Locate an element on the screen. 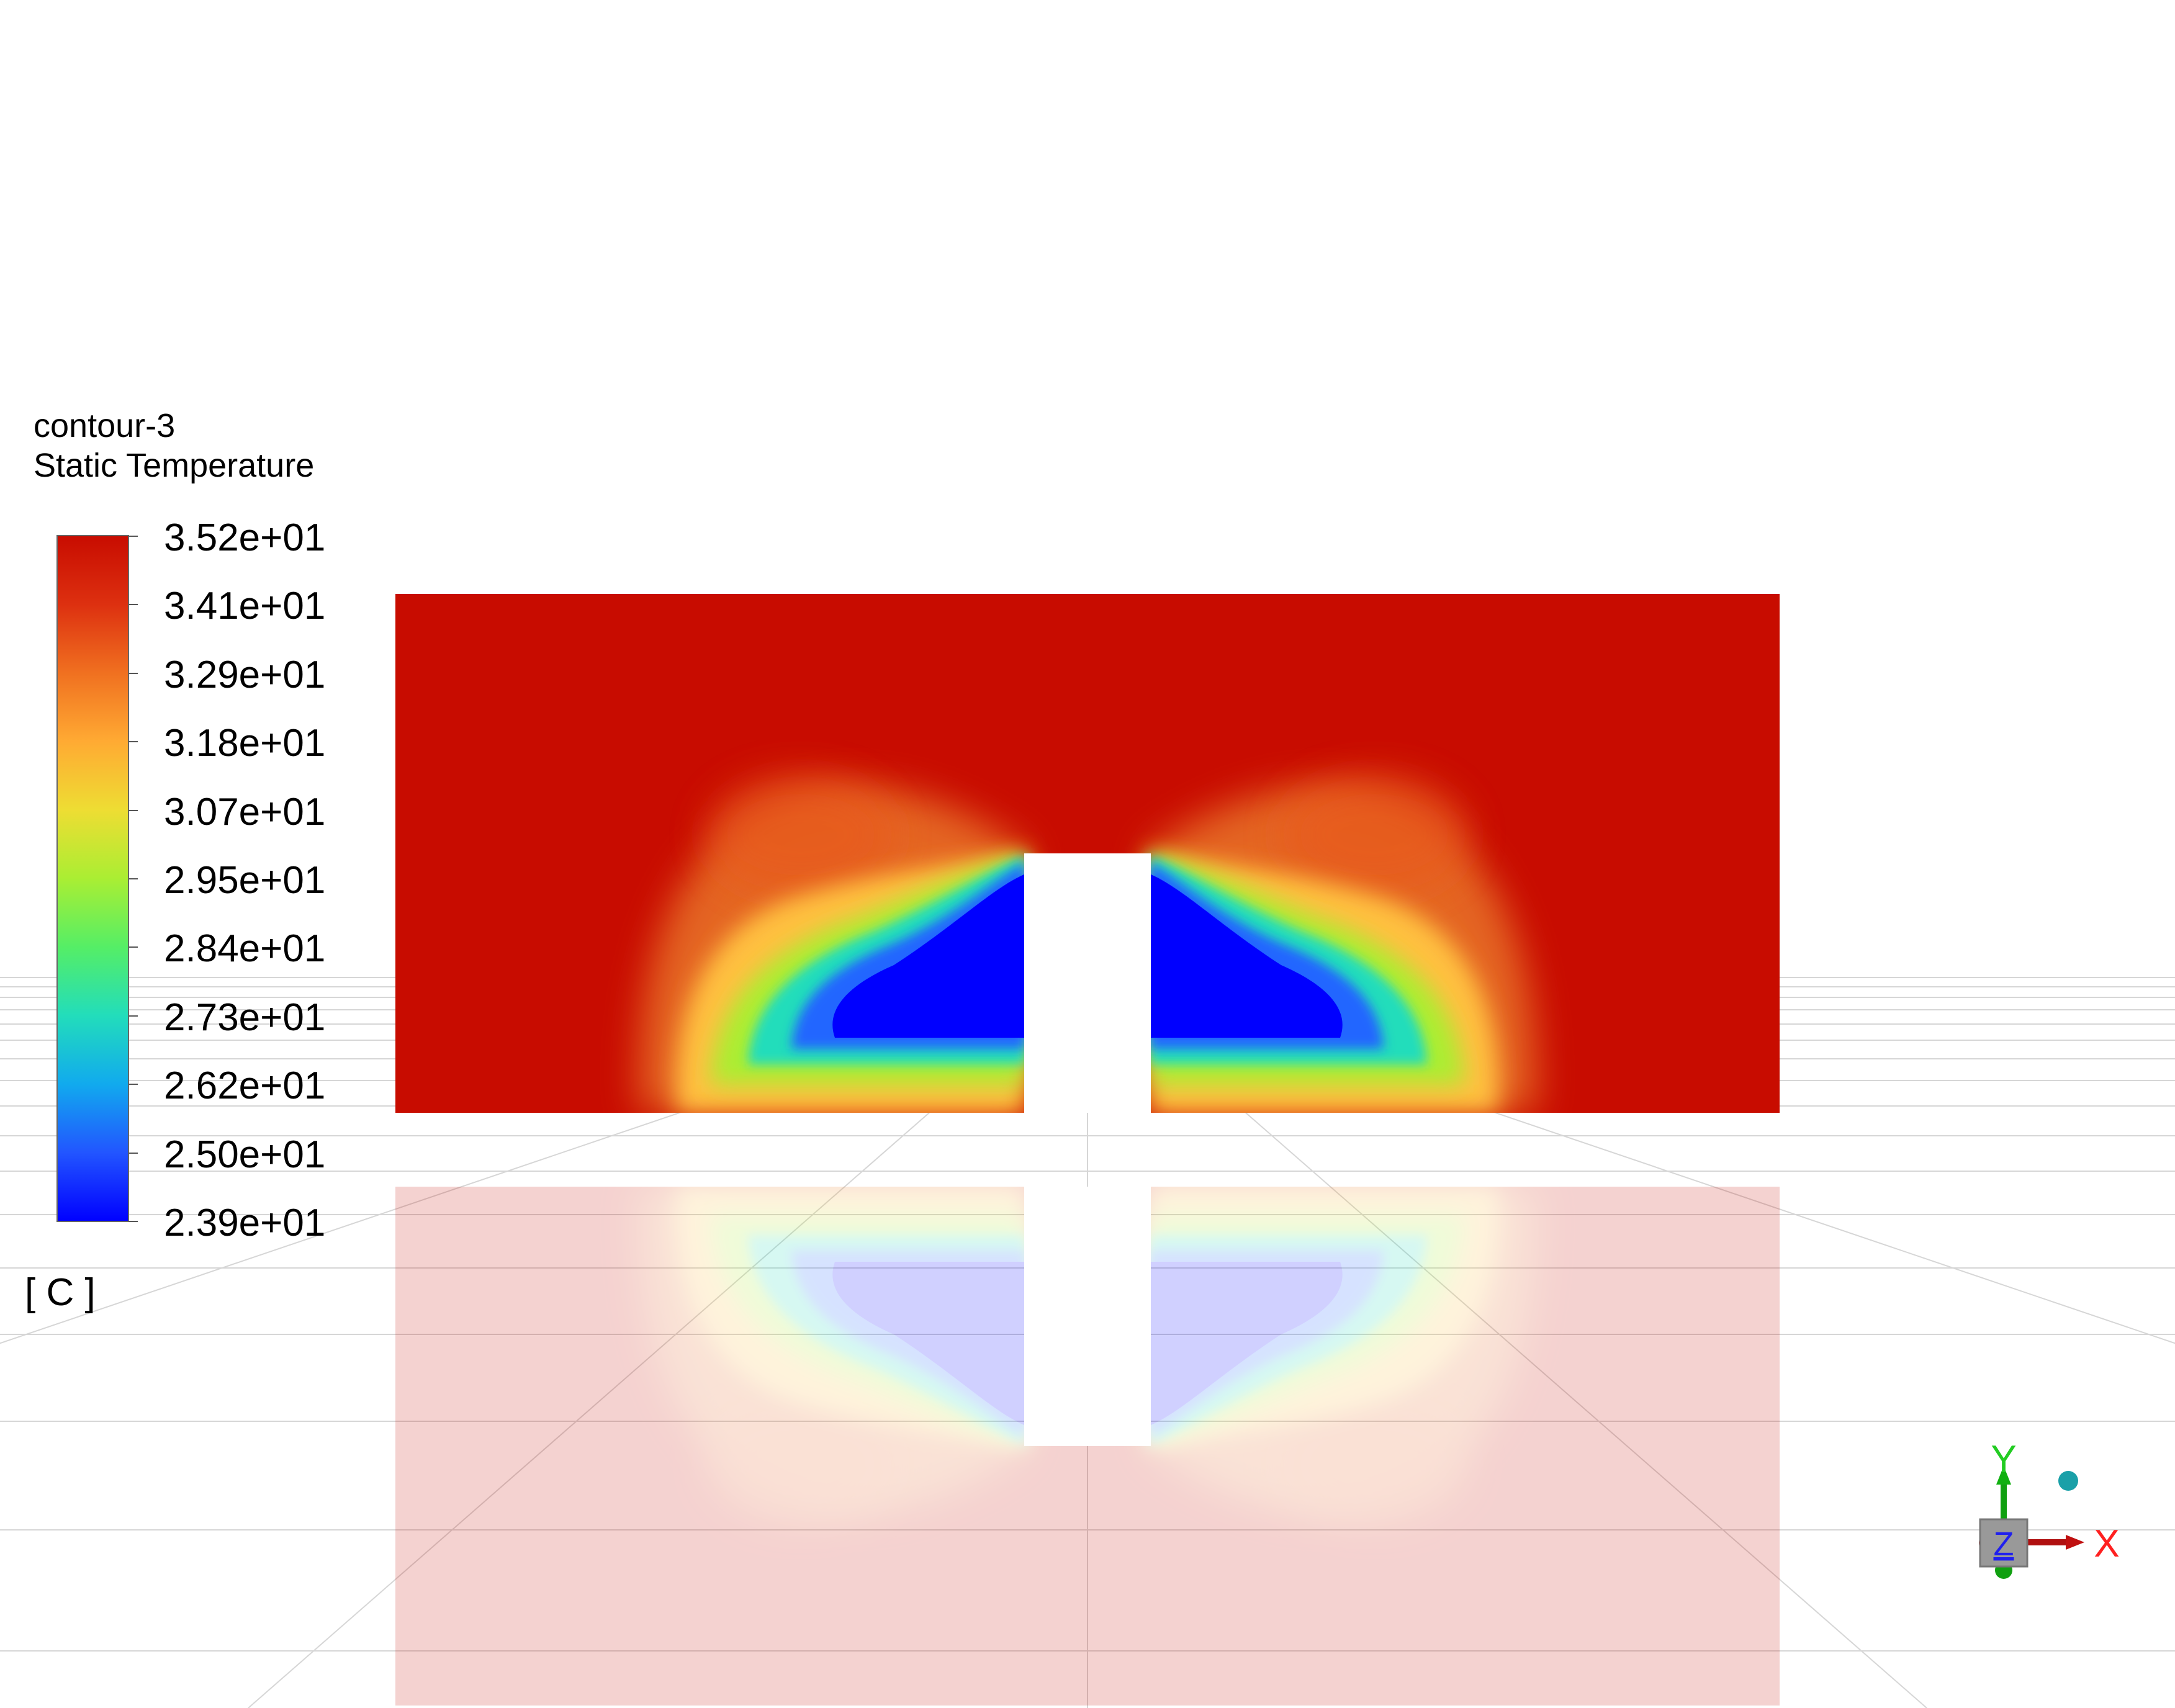 This screenshot has width=2175, height=1708. colorbar-tick-label: 2.95e+01 is located at coordinates (245, 880).